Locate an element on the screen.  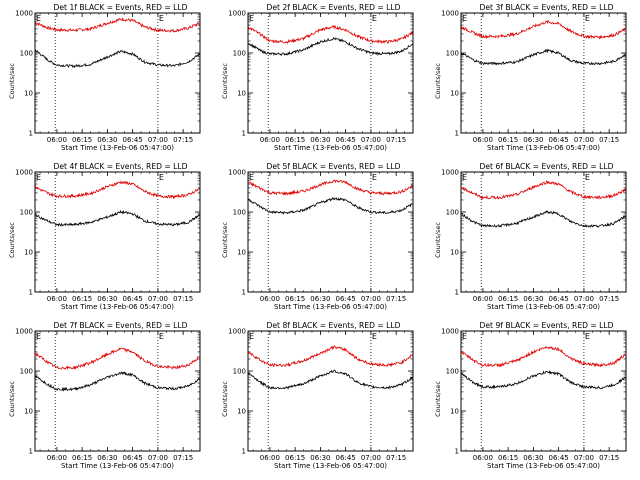
chart-title: Det 3f BLACK = Events, RED = LLD is located at coordinates (547, 7).